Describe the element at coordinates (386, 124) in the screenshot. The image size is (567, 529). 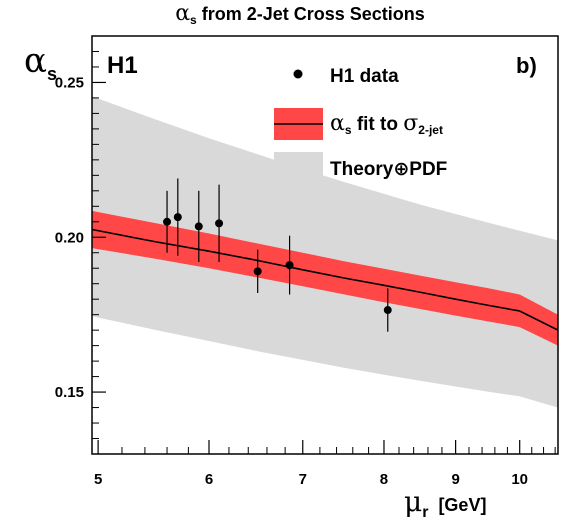
I see `legend-fit-label: αs fit to σ2-jet` at that location.